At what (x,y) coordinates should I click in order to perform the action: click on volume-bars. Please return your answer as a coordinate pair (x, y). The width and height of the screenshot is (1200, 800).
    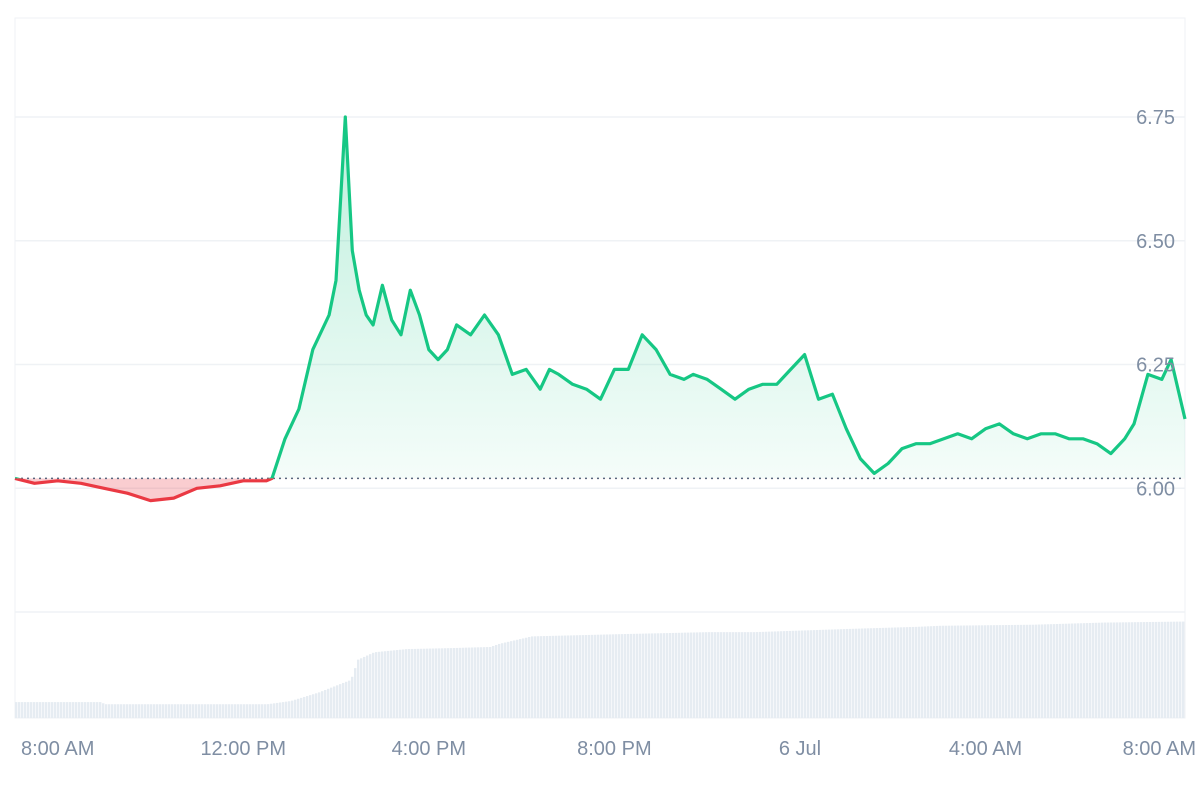
    Looking at the image, I should click on (600, 669).